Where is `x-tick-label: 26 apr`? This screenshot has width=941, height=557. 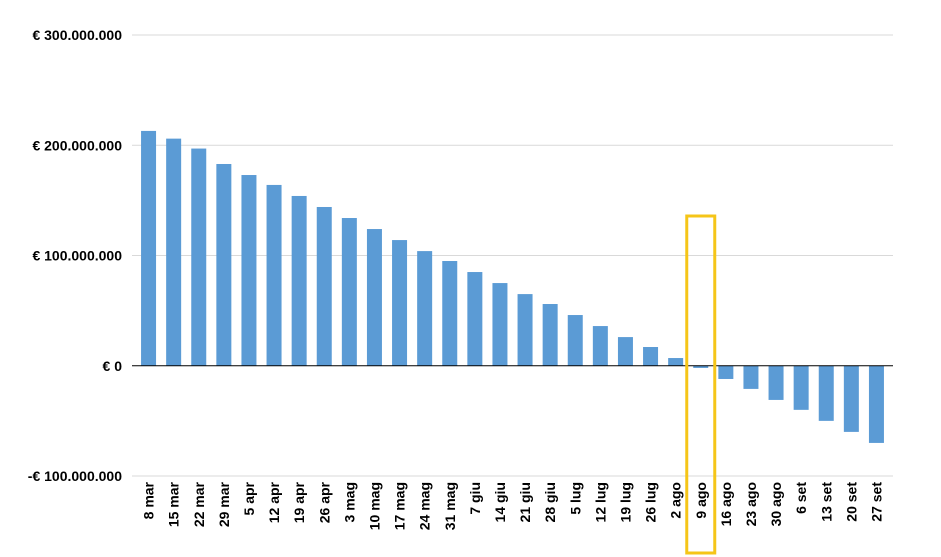
x-tick-label: 26 apr is located at coordinates (324, 502).